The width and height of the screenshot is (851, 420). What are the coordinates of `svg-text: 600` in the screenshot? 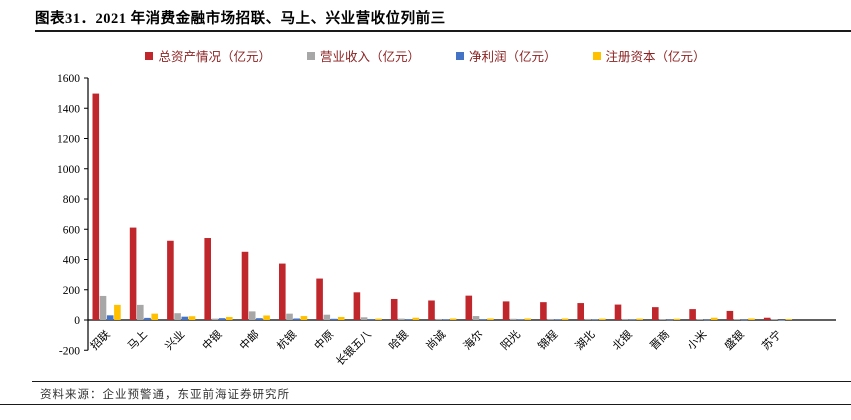 It's located at (72, 230).